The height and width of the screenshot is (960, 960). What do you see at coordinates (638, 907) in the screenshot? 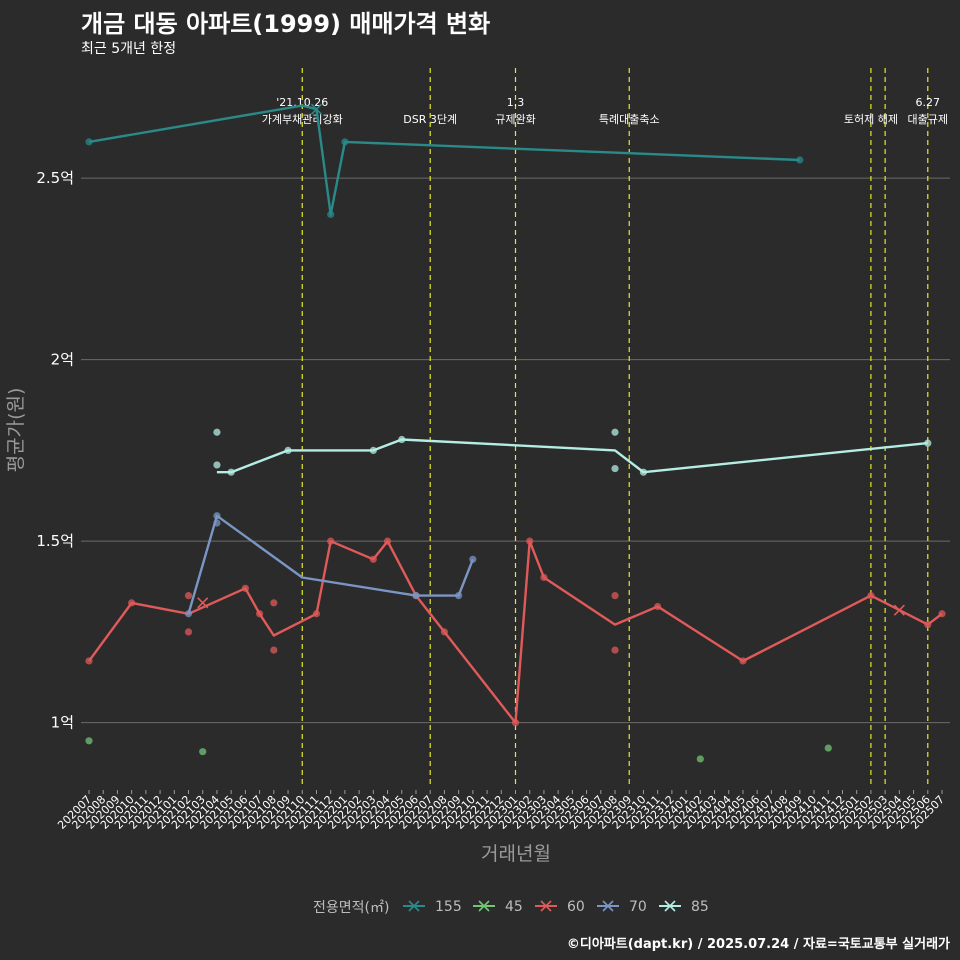
I see `legend-label-70: 70` at bounding box center [638, 907].